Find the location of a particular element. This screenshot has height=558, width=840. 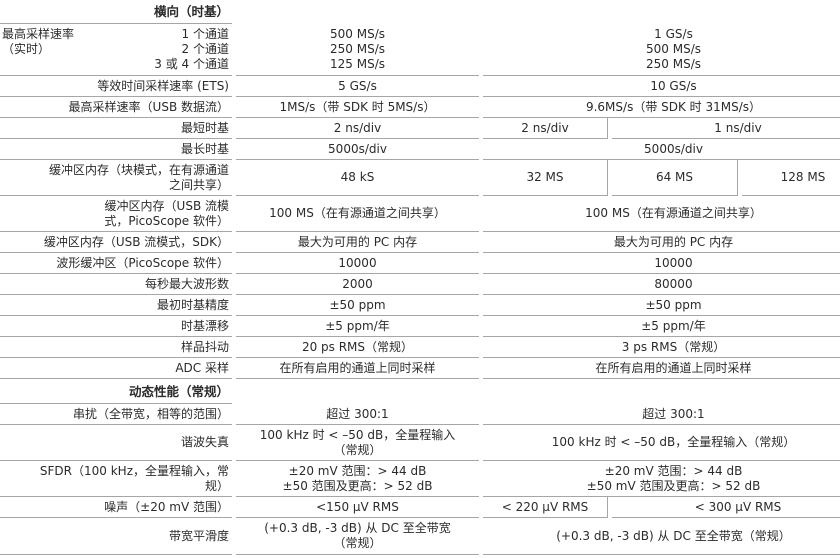

row-label: 最长时基 is located at coordinates (116, 149).